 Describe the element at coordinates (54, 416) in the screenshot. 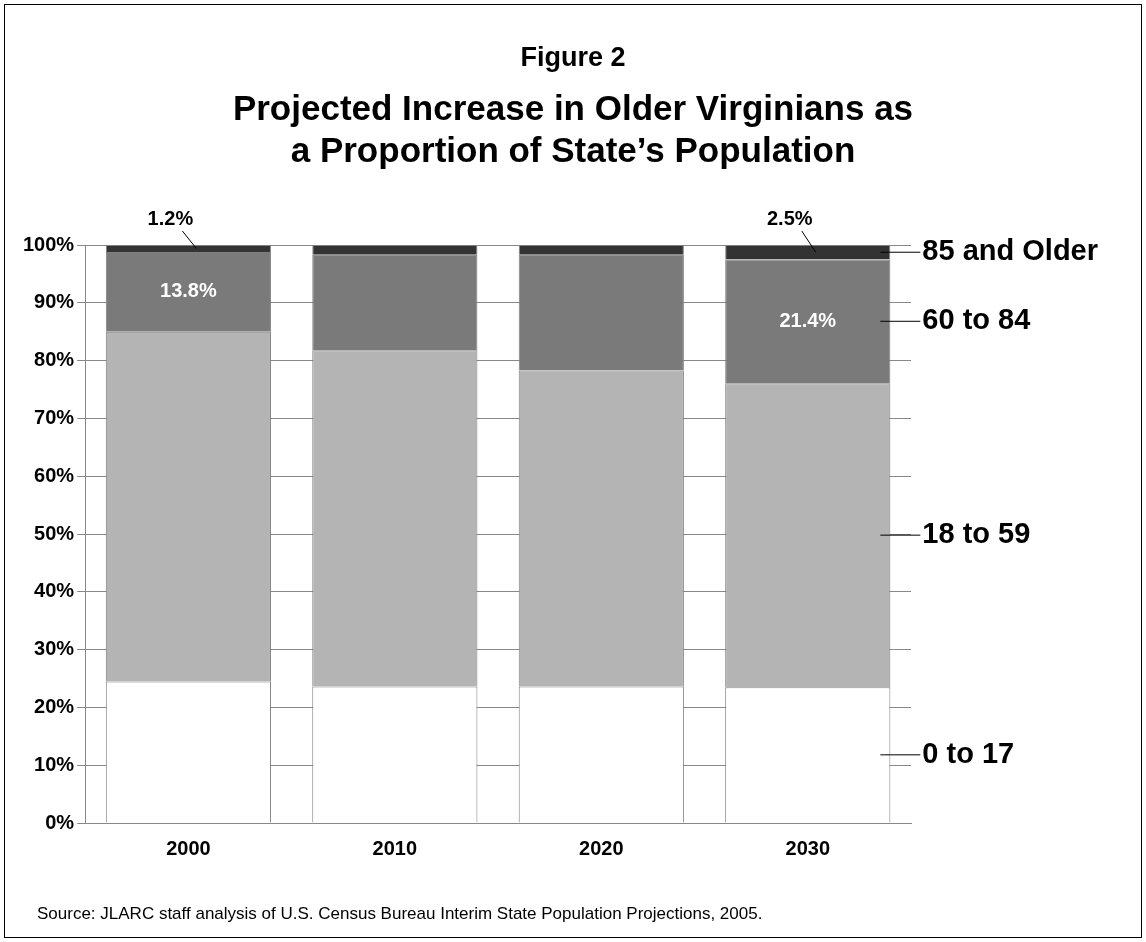

I see `y-tick-label: 70%` at that location.